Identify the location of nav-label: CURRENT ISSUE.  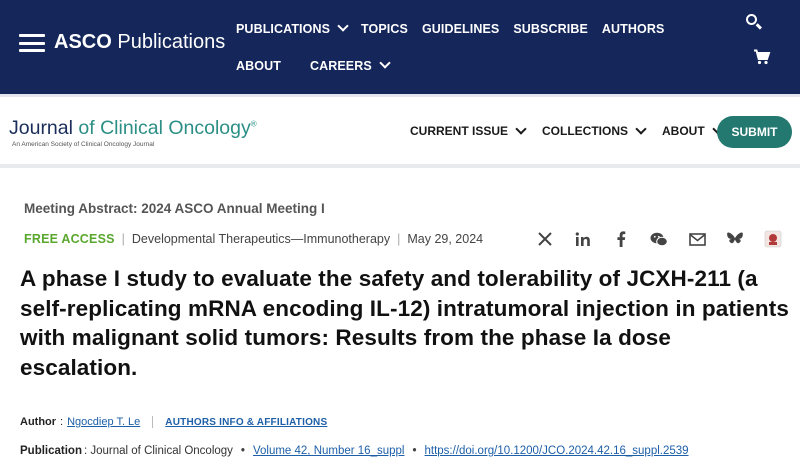
(459, 131).